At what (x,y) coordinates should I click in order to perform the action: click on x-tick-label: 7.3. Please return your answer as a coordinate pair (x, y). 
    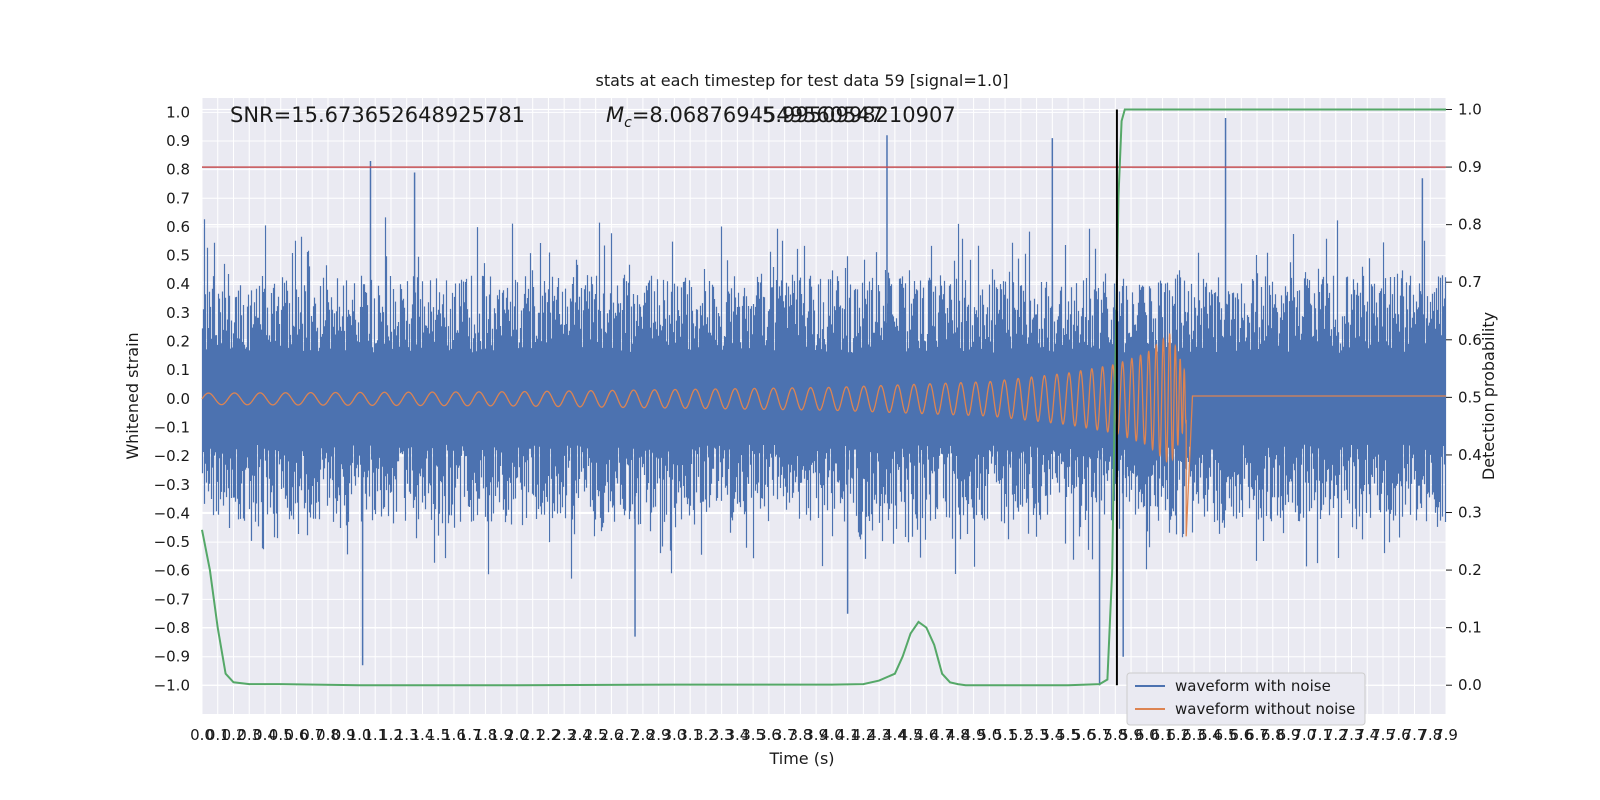
    Looking at the image, I should click on (1352, 735).